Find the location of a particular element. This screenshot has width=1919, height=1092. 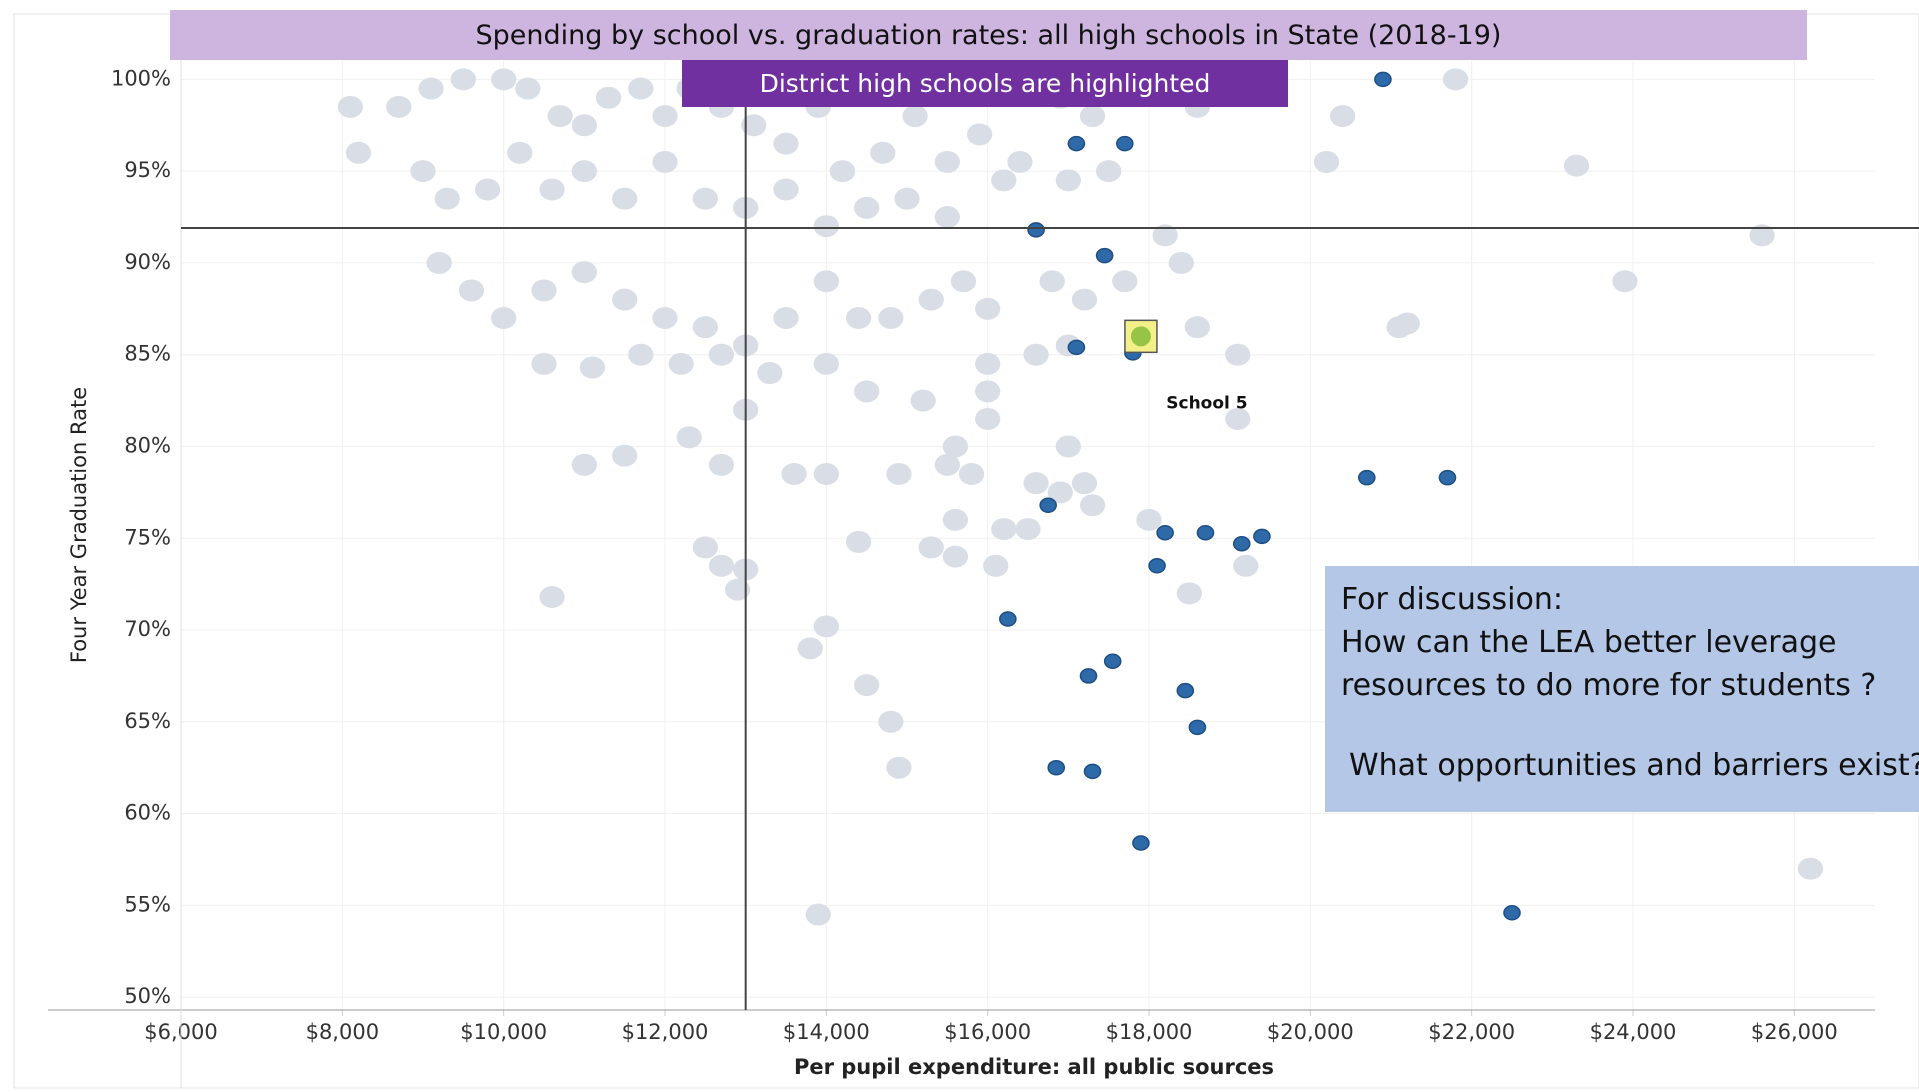

x-tick-label: $22,000 is located at coordinates (1471, 1032).